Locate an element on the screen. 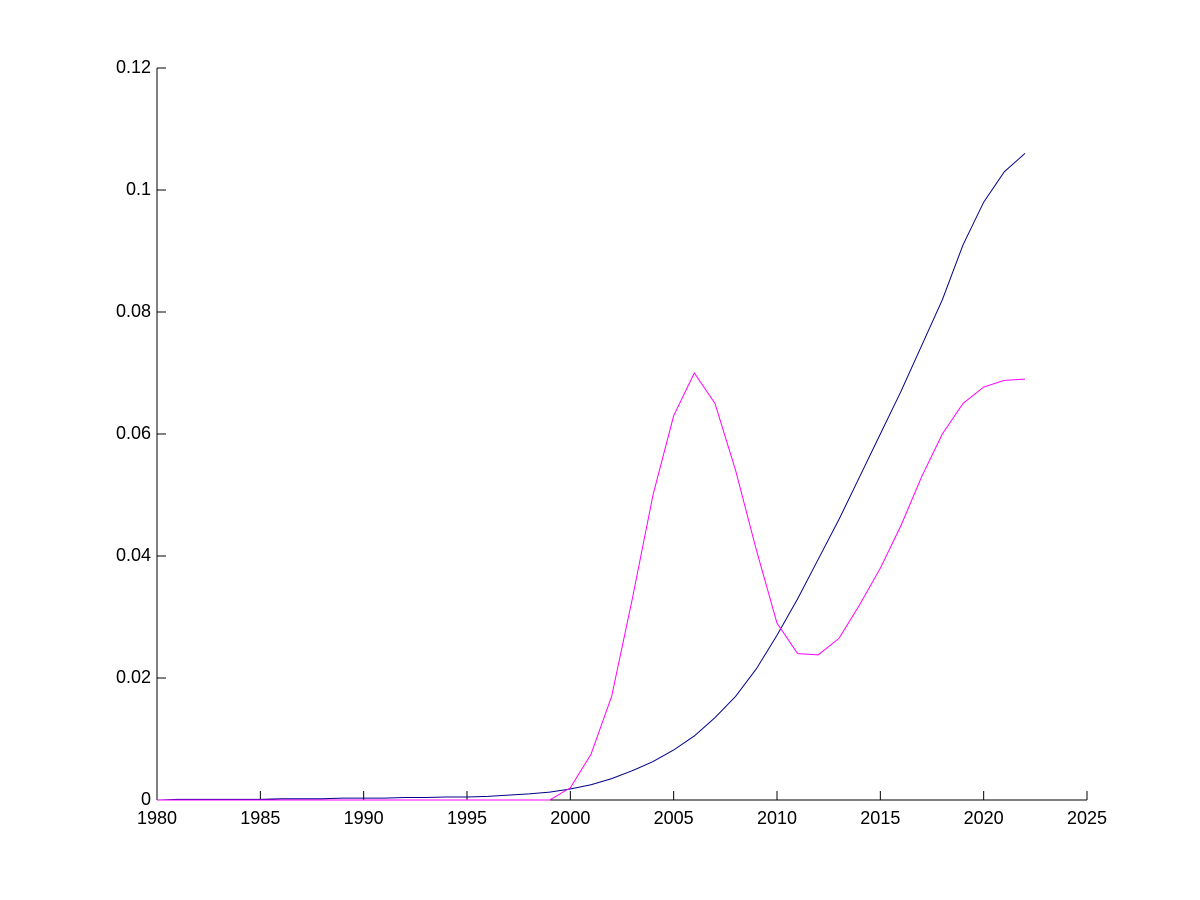 The height and width of the screenshot is (900, 1200). y-tick-label: 0.04 is located at coordinates (133, 555).